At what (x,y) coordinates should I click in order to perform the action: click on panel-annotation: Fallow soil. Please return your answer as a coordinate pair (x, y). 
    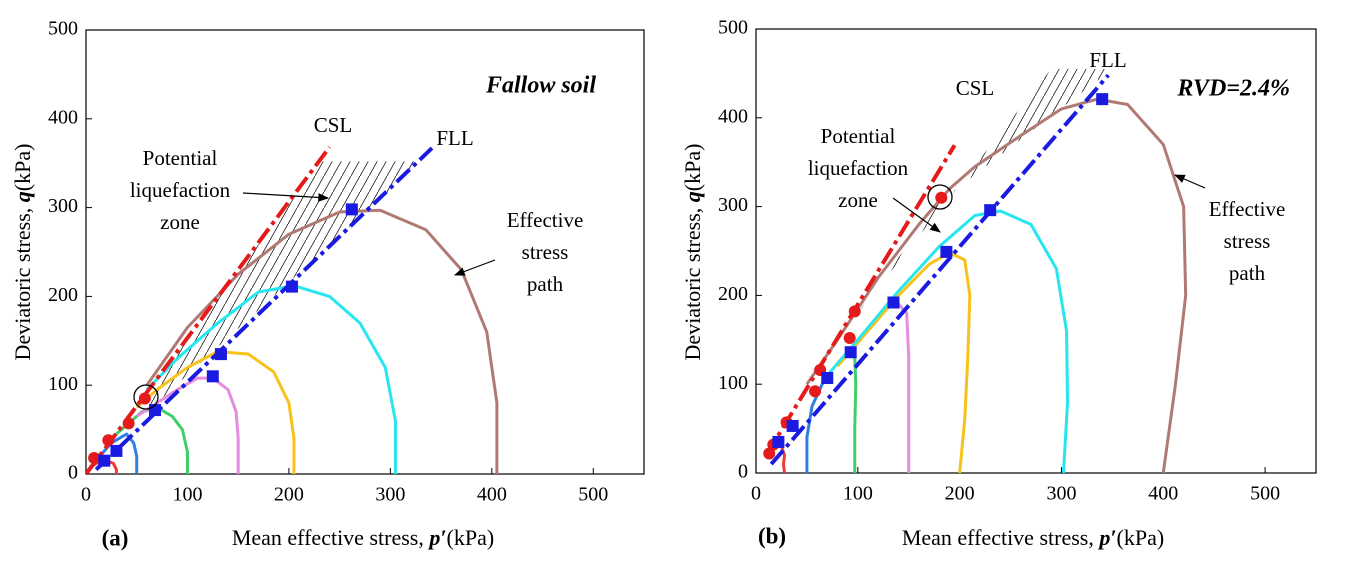
    Looking at the image, I should click on (540, 86).